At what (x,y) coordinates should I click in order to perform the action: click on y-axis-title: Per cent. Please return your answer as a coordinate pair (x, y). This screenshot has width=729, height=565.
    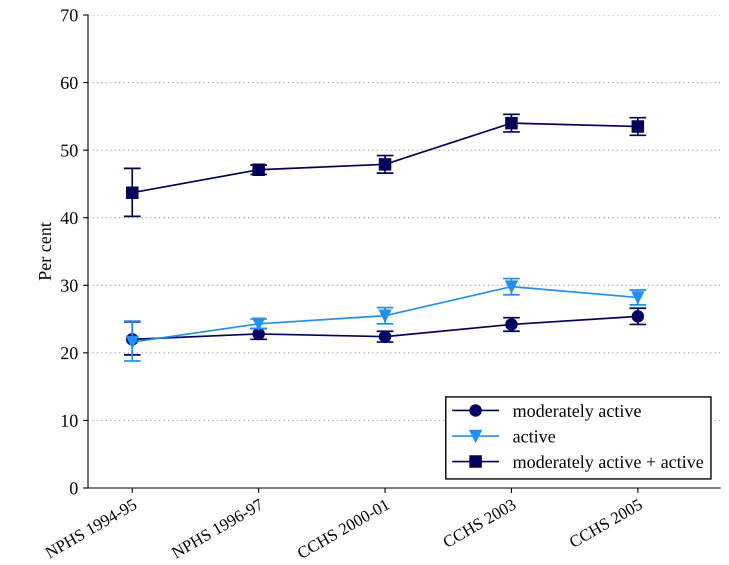
    Looking at the image, I should click on (45, 251).